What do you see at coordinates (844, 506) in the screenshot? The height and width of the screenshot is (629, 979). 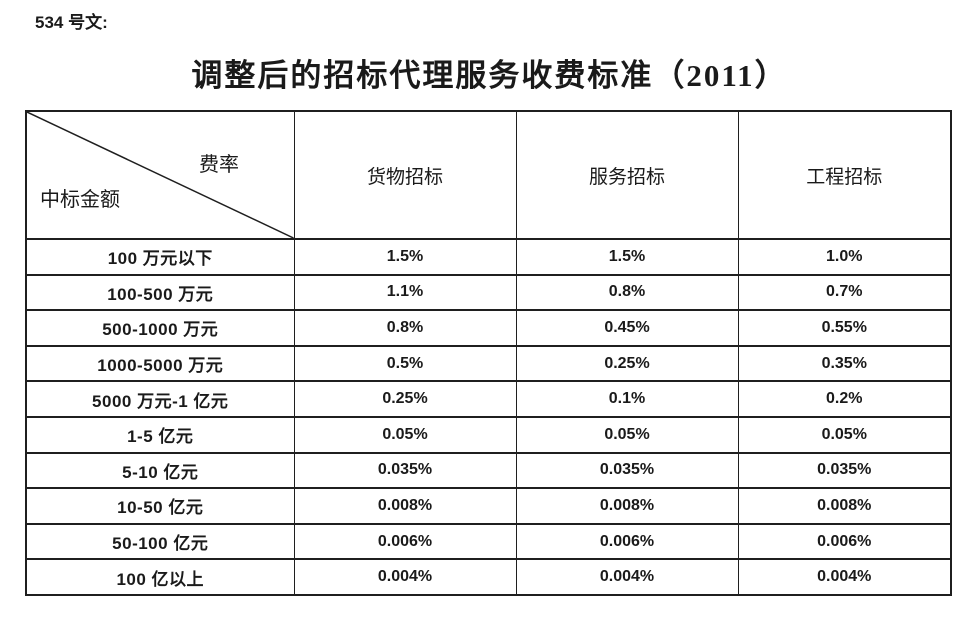 I see `engineering-rate-cell: 0.008%` at bounding box center [844, 506].